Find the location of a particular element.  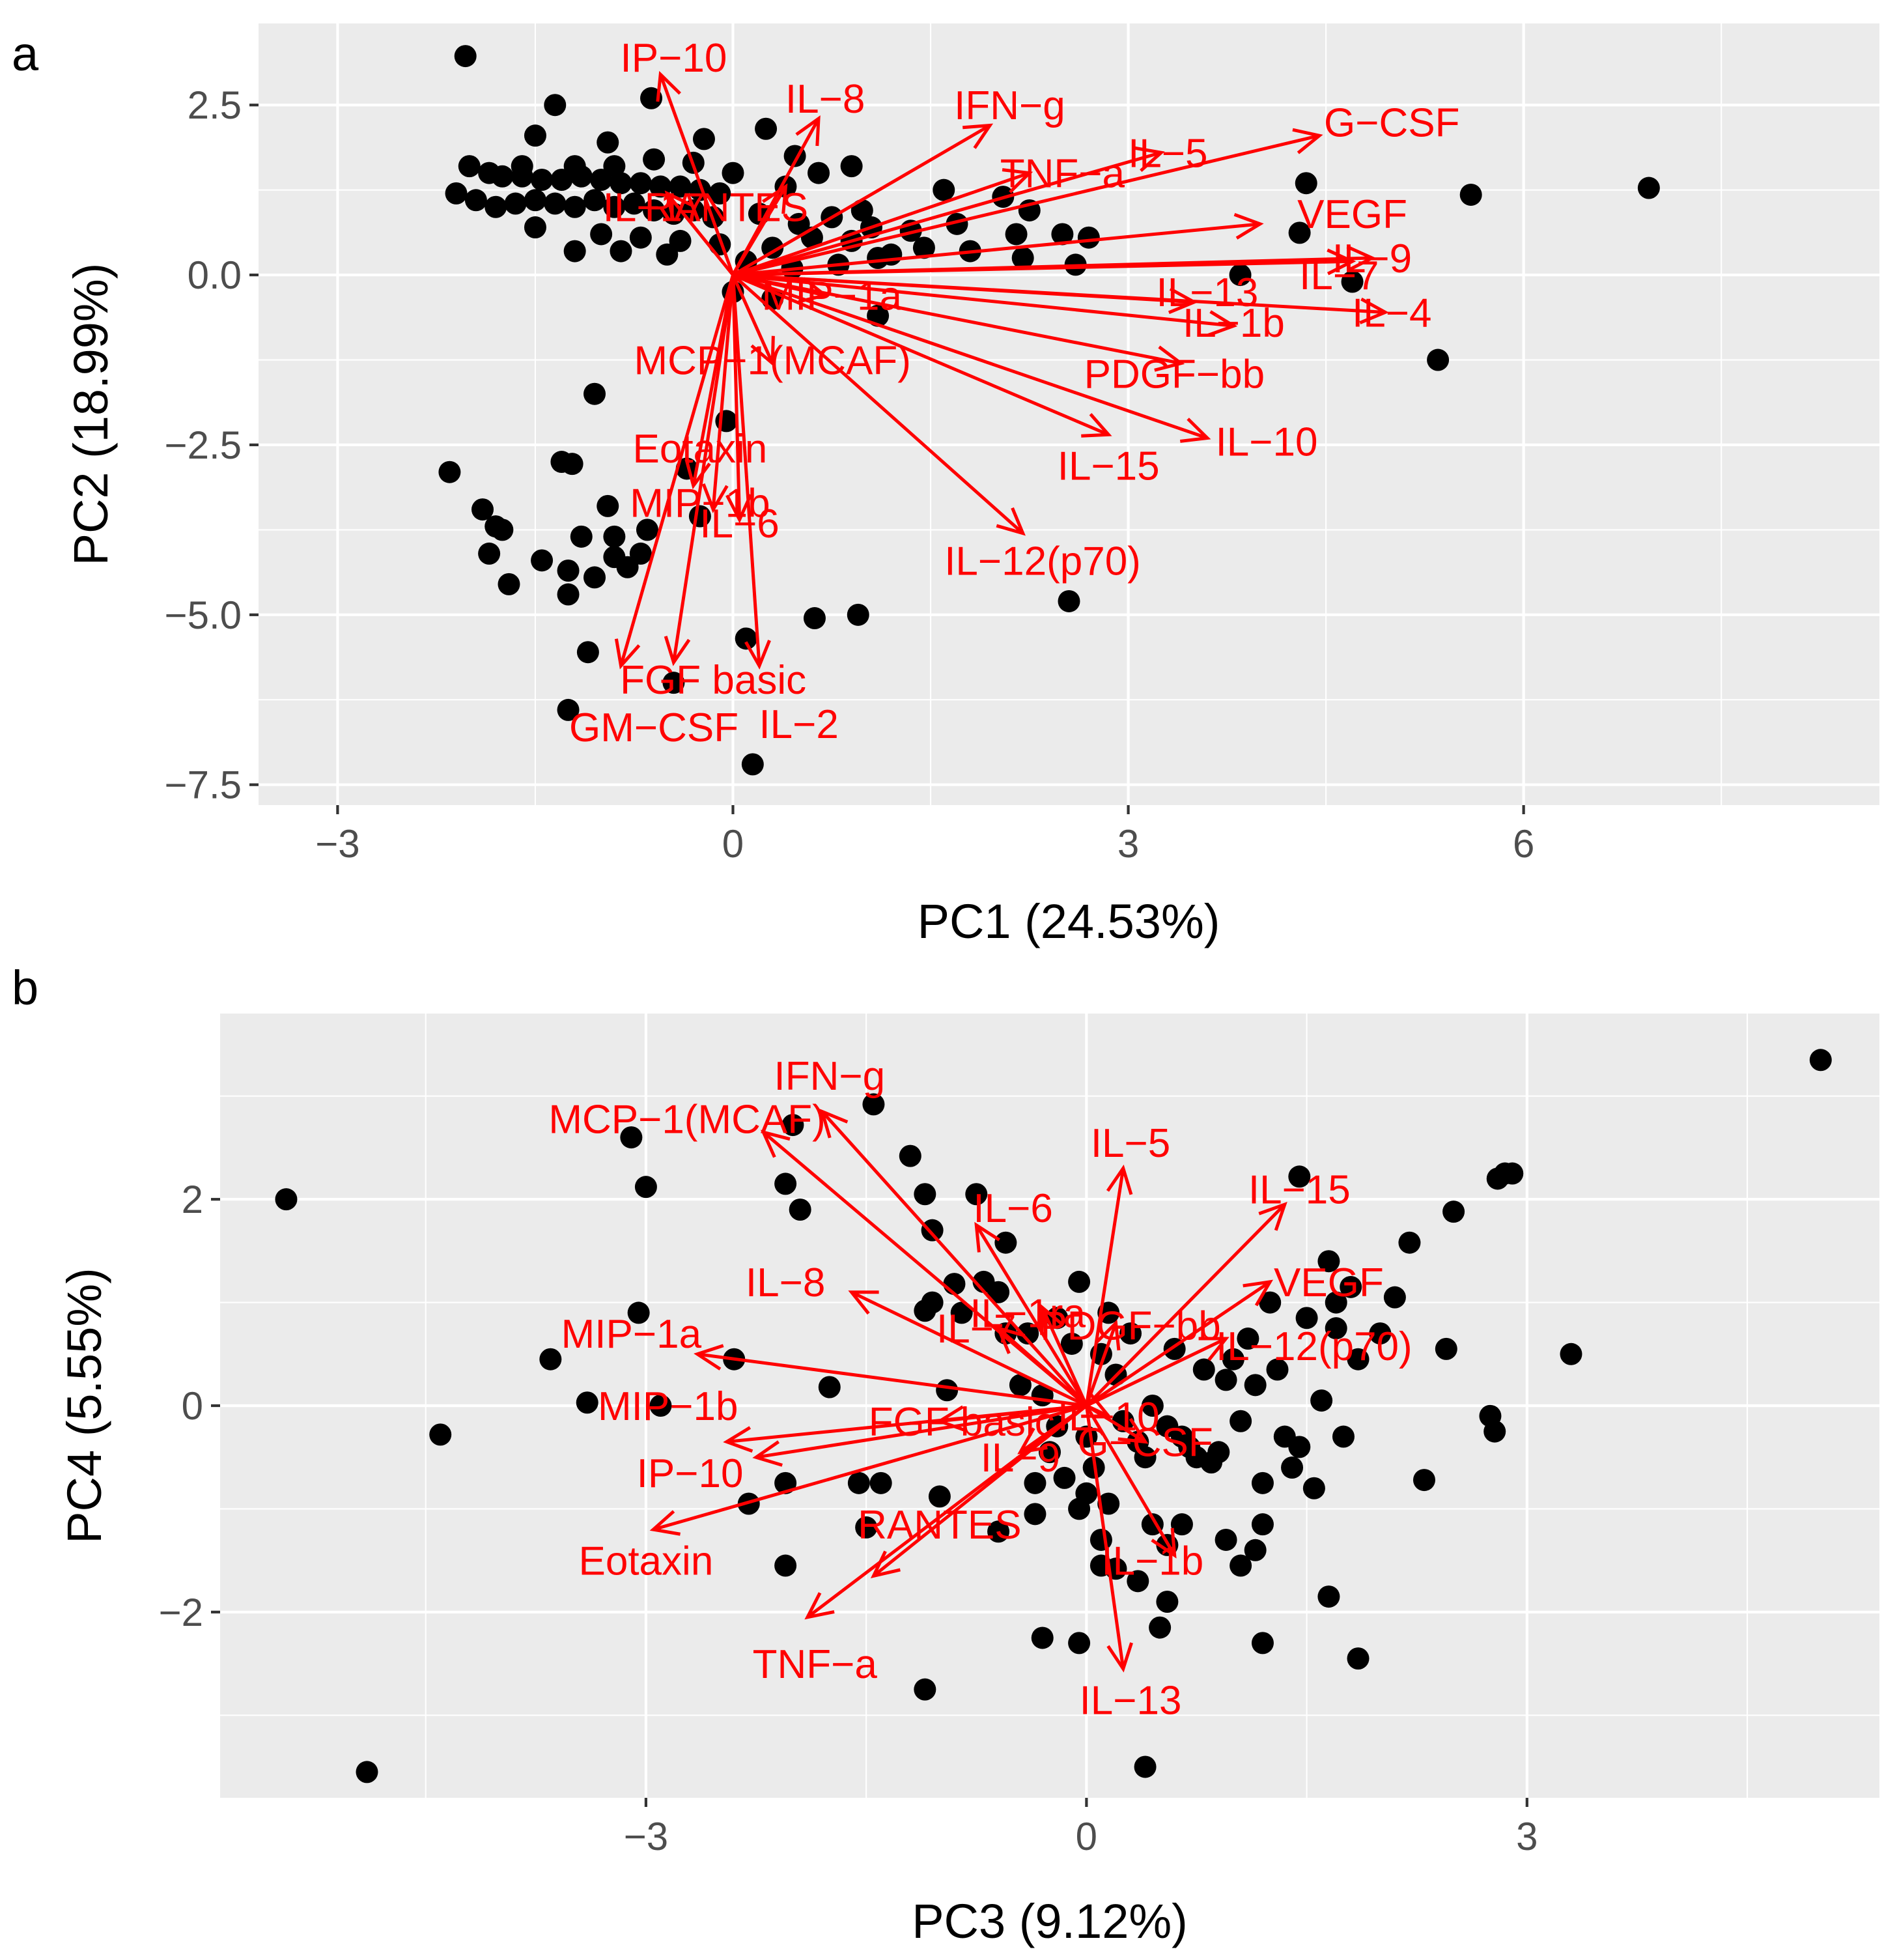

y-tick-label: 0 is located at coordinates (192, 1406).